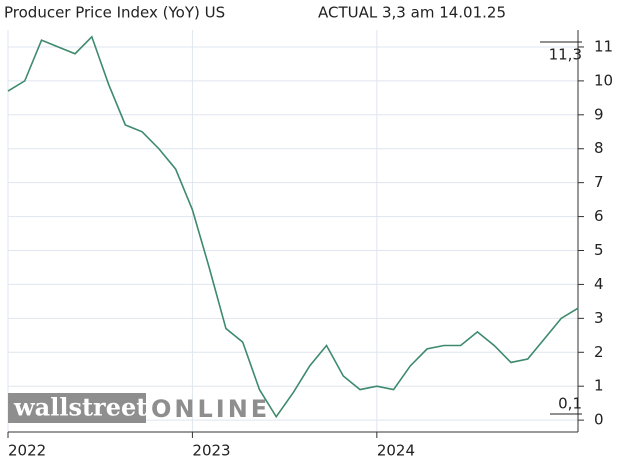  Describe the element at coordinates (599, 216) in the screenshot. I see `y-tick-label: 6` at that location.